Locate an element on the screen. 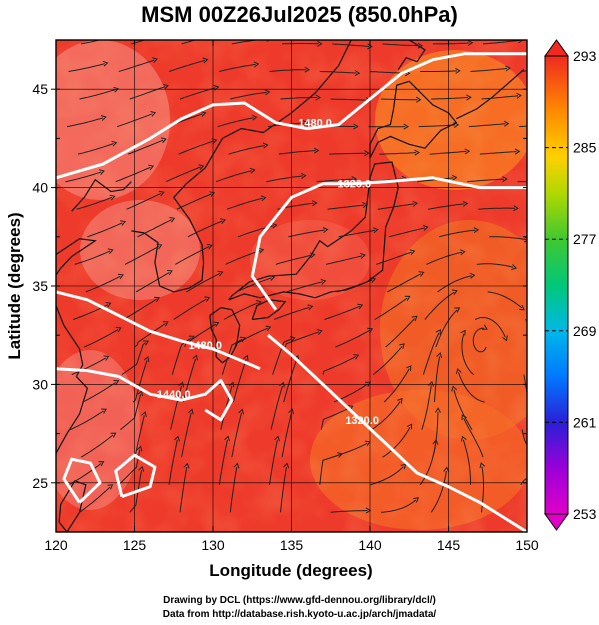 Image resolution: width=599 pixels, height=625 pixels. contour-label: 1480.0 is located at coordinates (205, 346).